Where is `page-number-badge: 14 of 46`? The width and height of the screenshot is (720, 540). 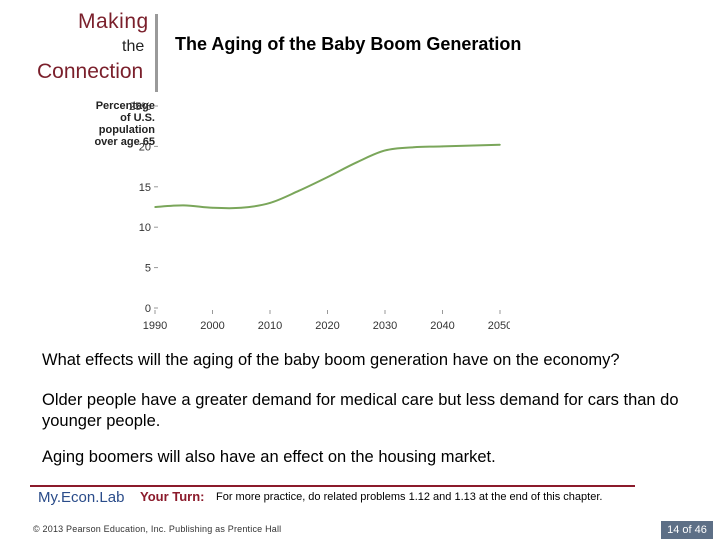
page-number-badge: 14 of 46 is located at coordinates (687, 530).